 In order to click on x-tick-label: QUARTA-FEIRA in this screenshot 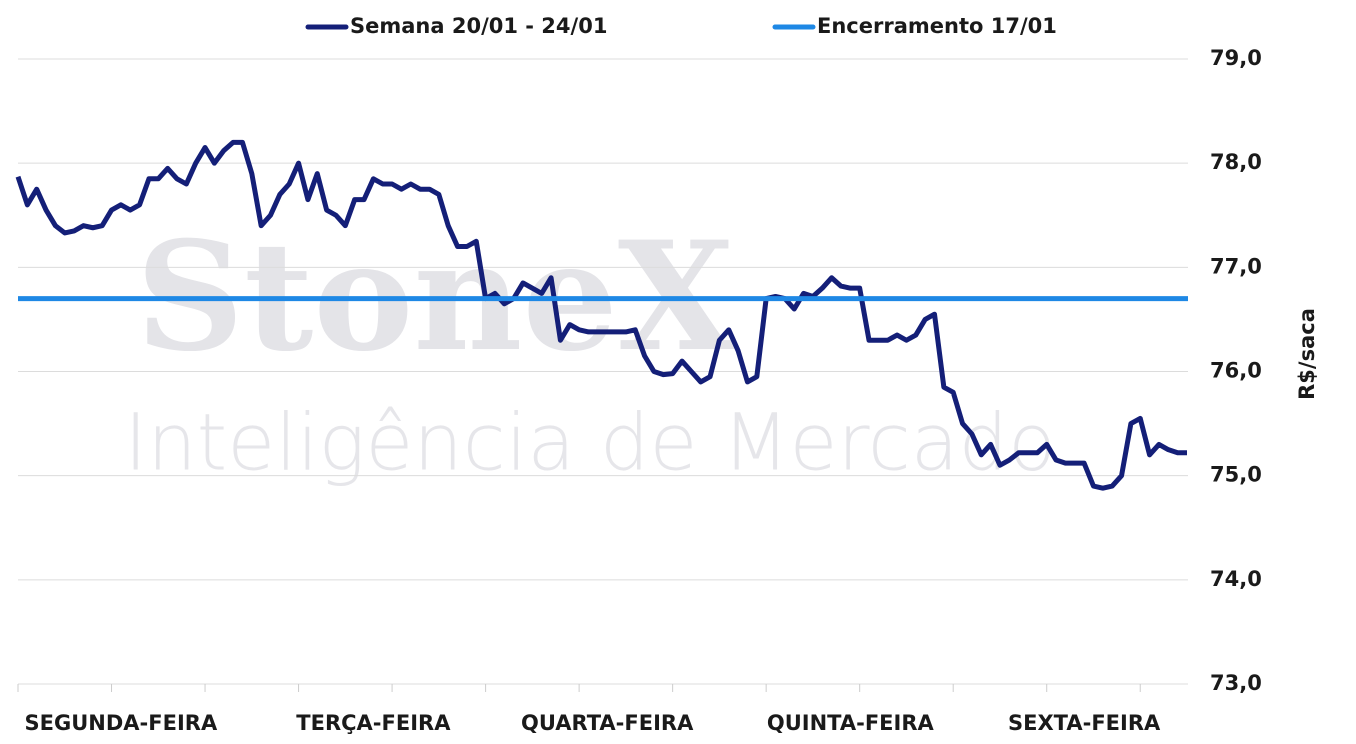, I will do `click(607, 723)`.